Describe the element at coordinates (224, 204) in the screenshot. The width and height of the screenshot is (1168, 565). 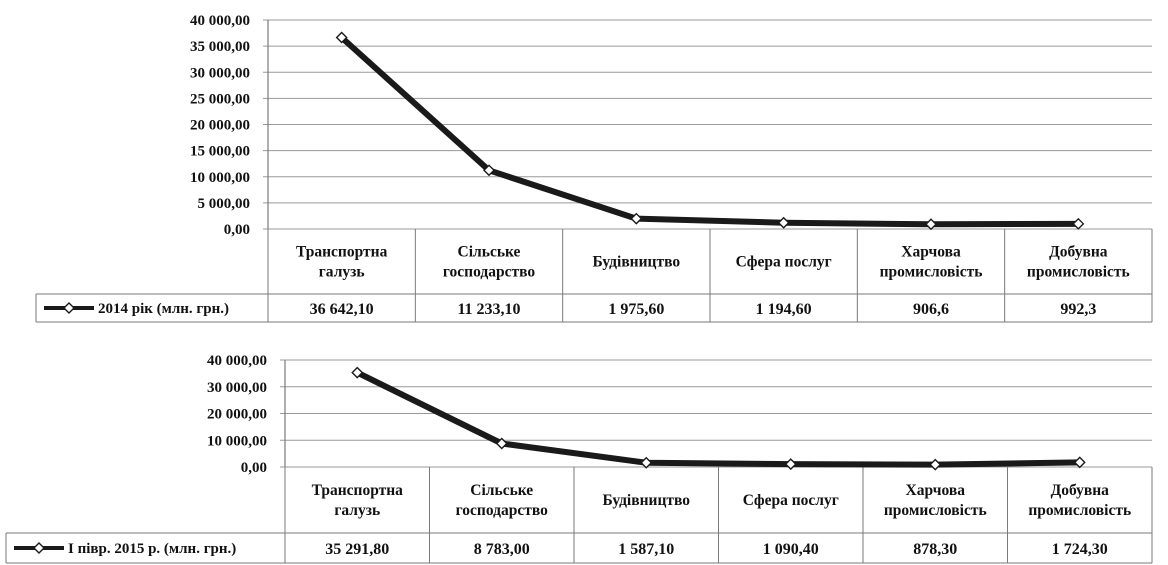
I see `y-tick-label: 5 000,00` at that location.